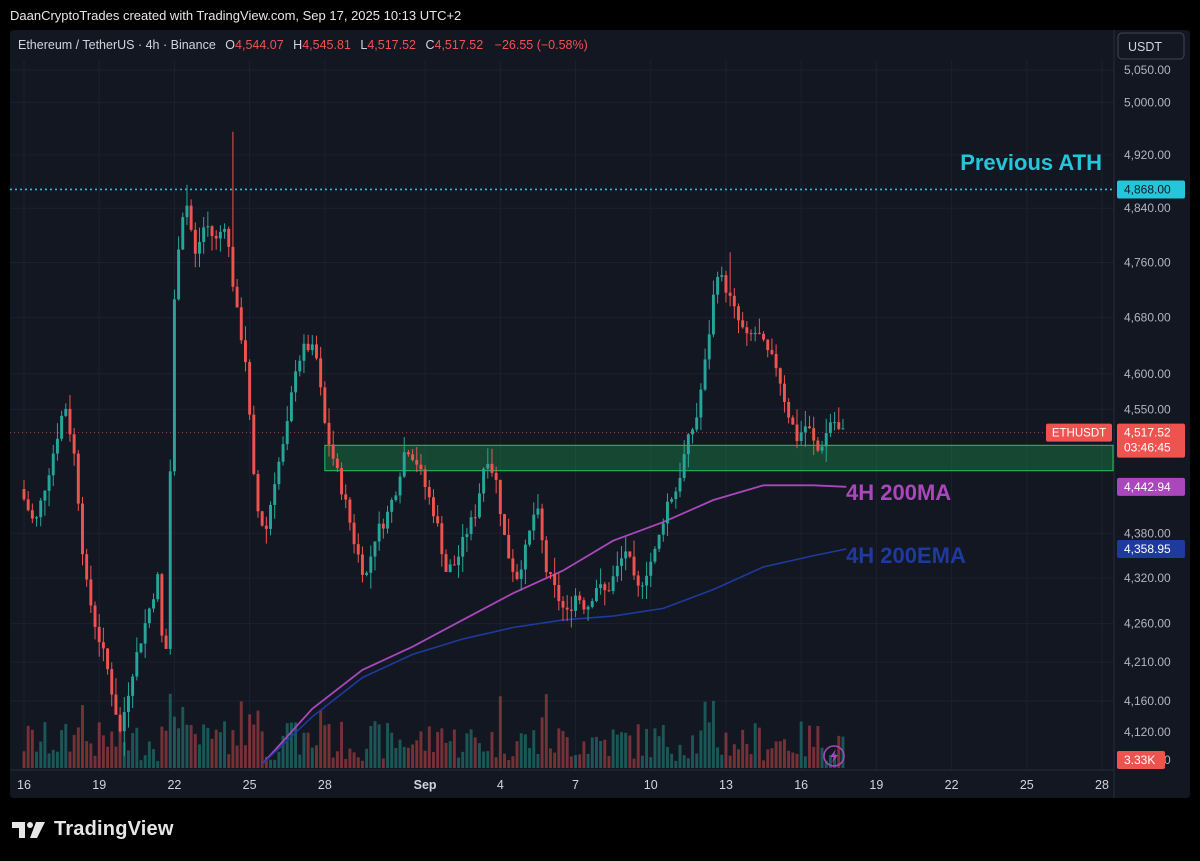 Image resolution: width=1200 pixels, height=861 pixels. What do you see at coordinates (429, 45) in the screenshot?
I see `legend-c-label: C` at bounding box center [429, 45].